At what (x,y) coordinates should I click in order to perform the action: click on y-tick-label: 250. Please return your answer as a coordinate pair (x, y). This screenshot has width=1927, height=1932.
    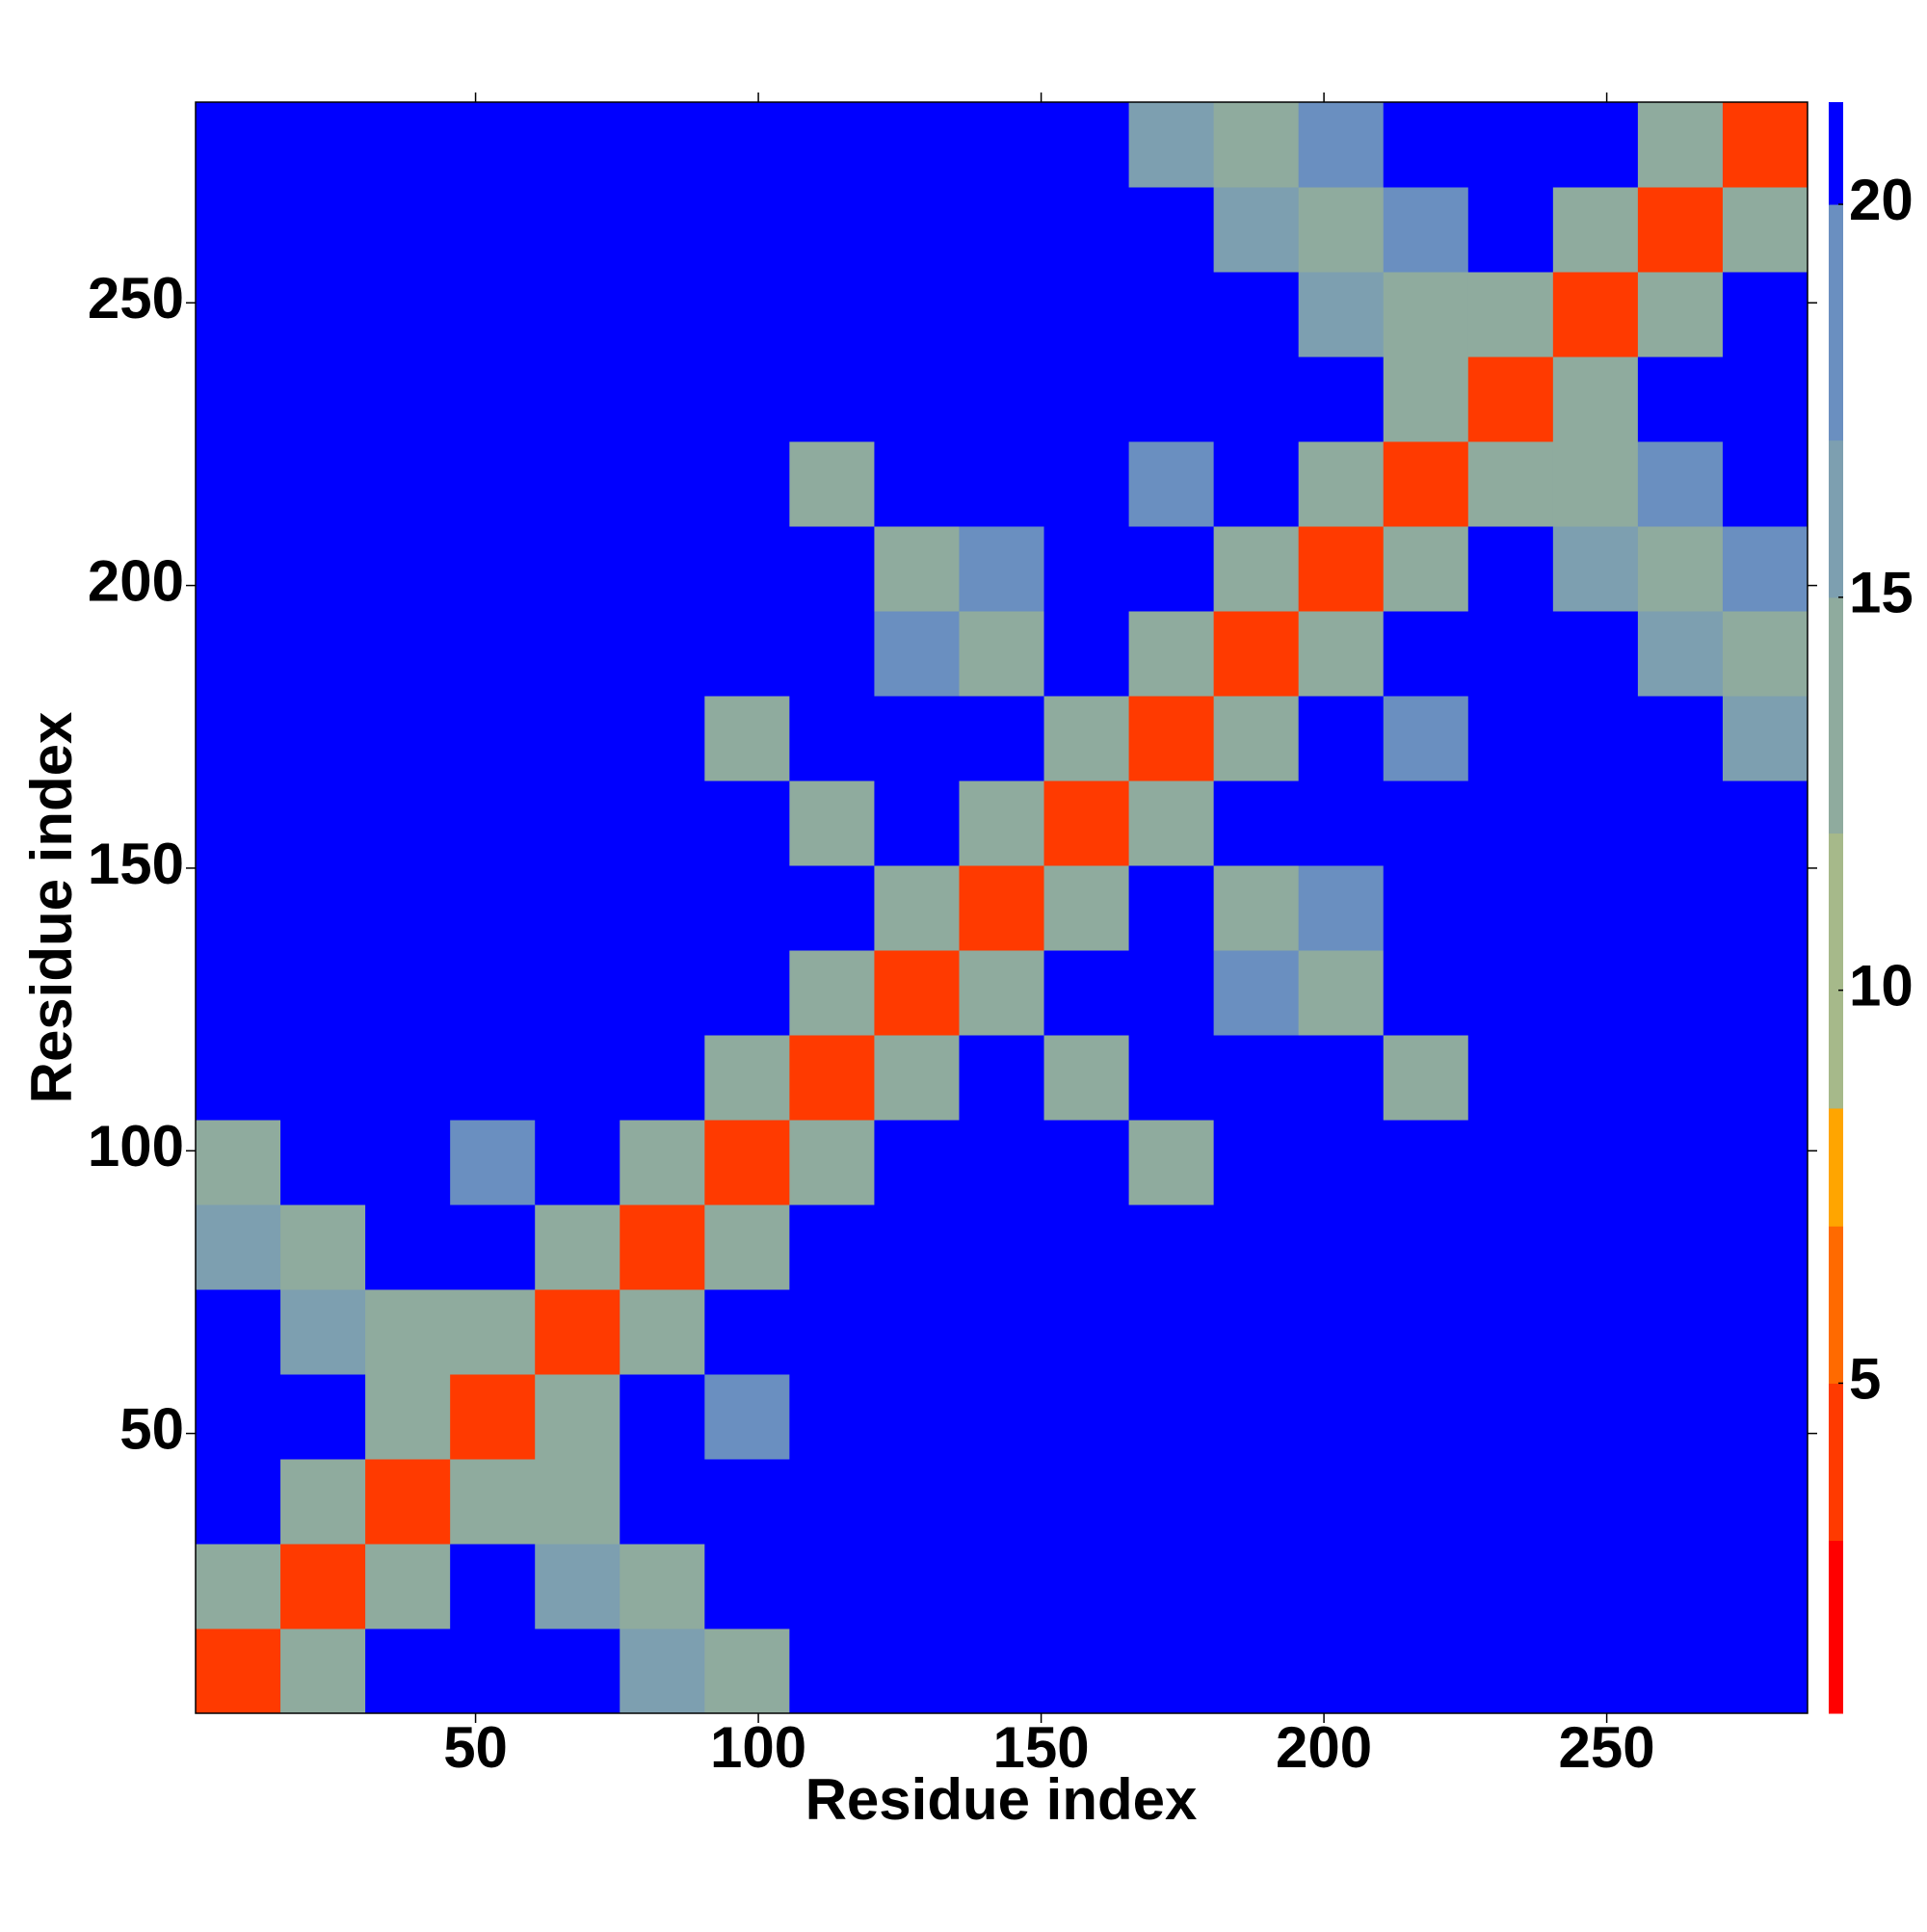
    Looking at the image, I should click on (136, 298).